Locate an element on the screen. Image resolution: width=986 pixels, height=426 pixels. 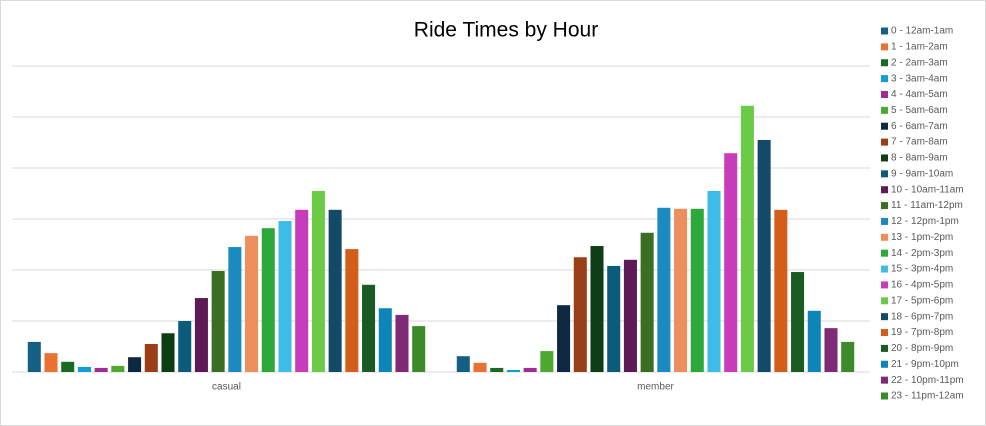
legend-label: 2 - 2am-3am is located at coordinates (919, 62).